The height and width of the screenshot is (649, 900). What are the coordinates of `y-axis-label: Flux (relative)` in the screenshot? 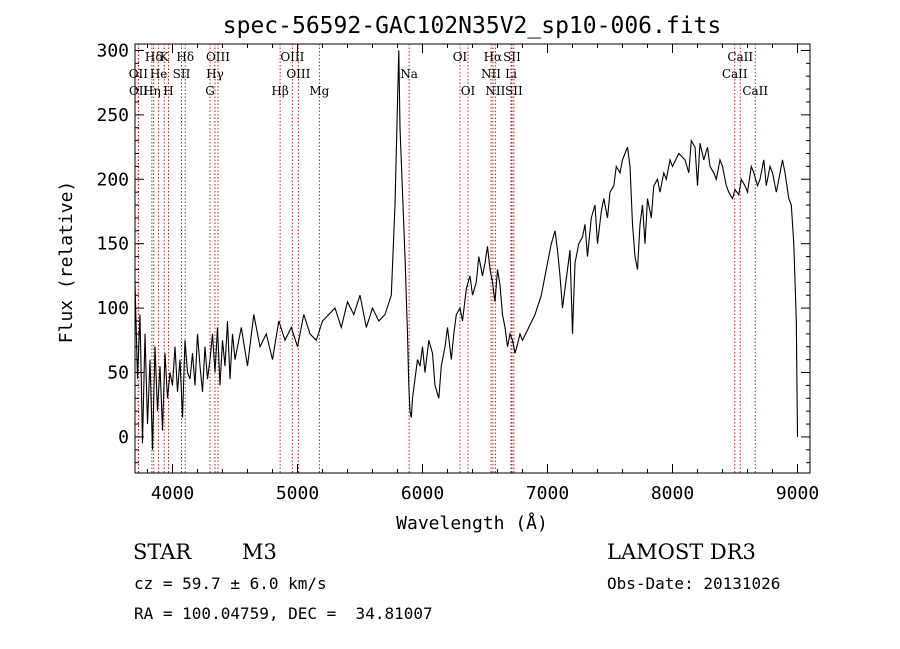 It's located at (66, 262).